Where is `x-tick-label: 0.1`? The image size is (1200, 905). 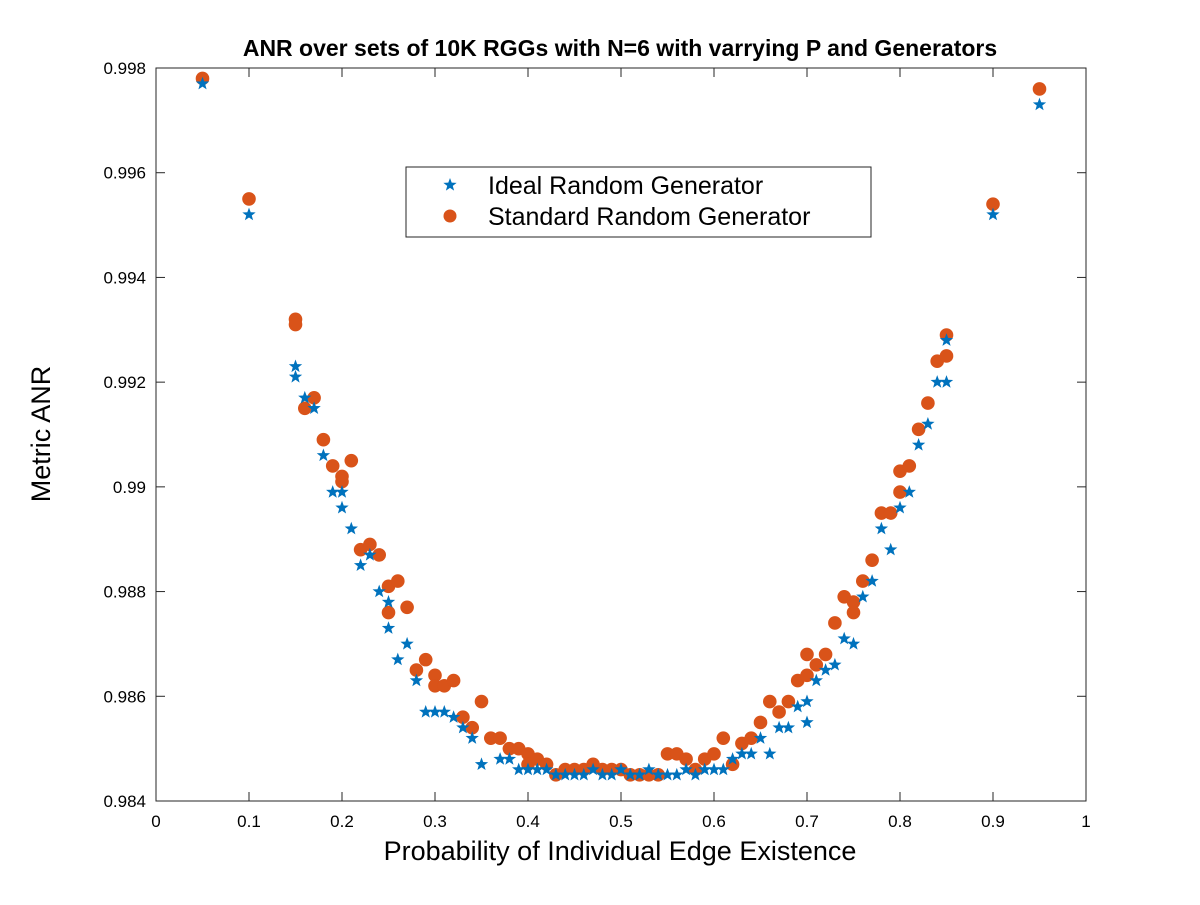
x-tick-label: 0.1 is located at coordinates (249, 821).